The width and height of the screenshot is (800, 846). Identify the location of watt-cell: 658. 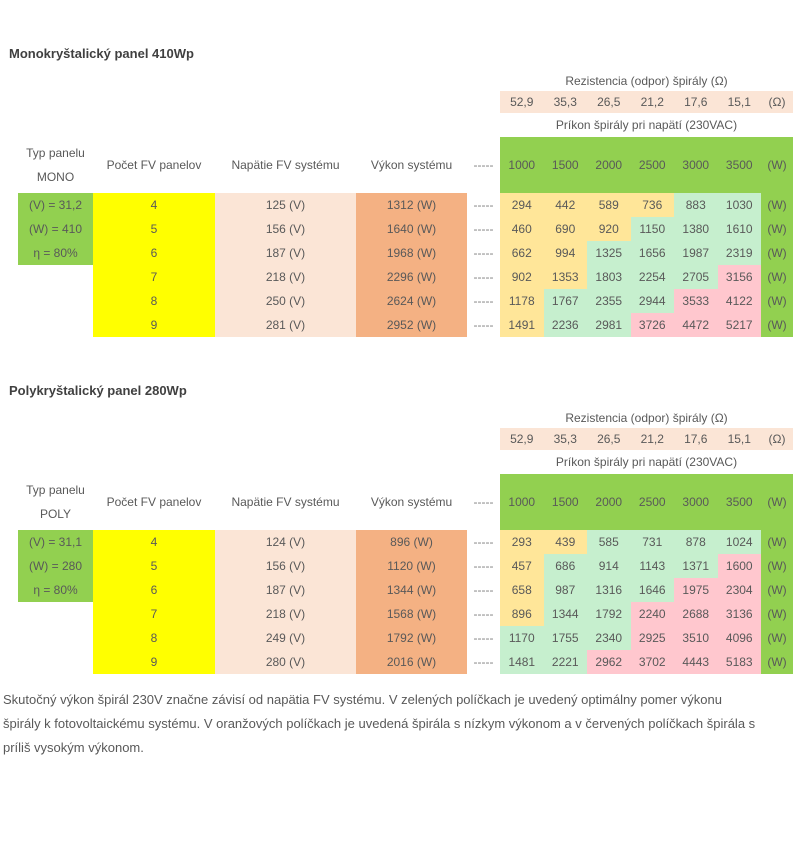
(522, 590).